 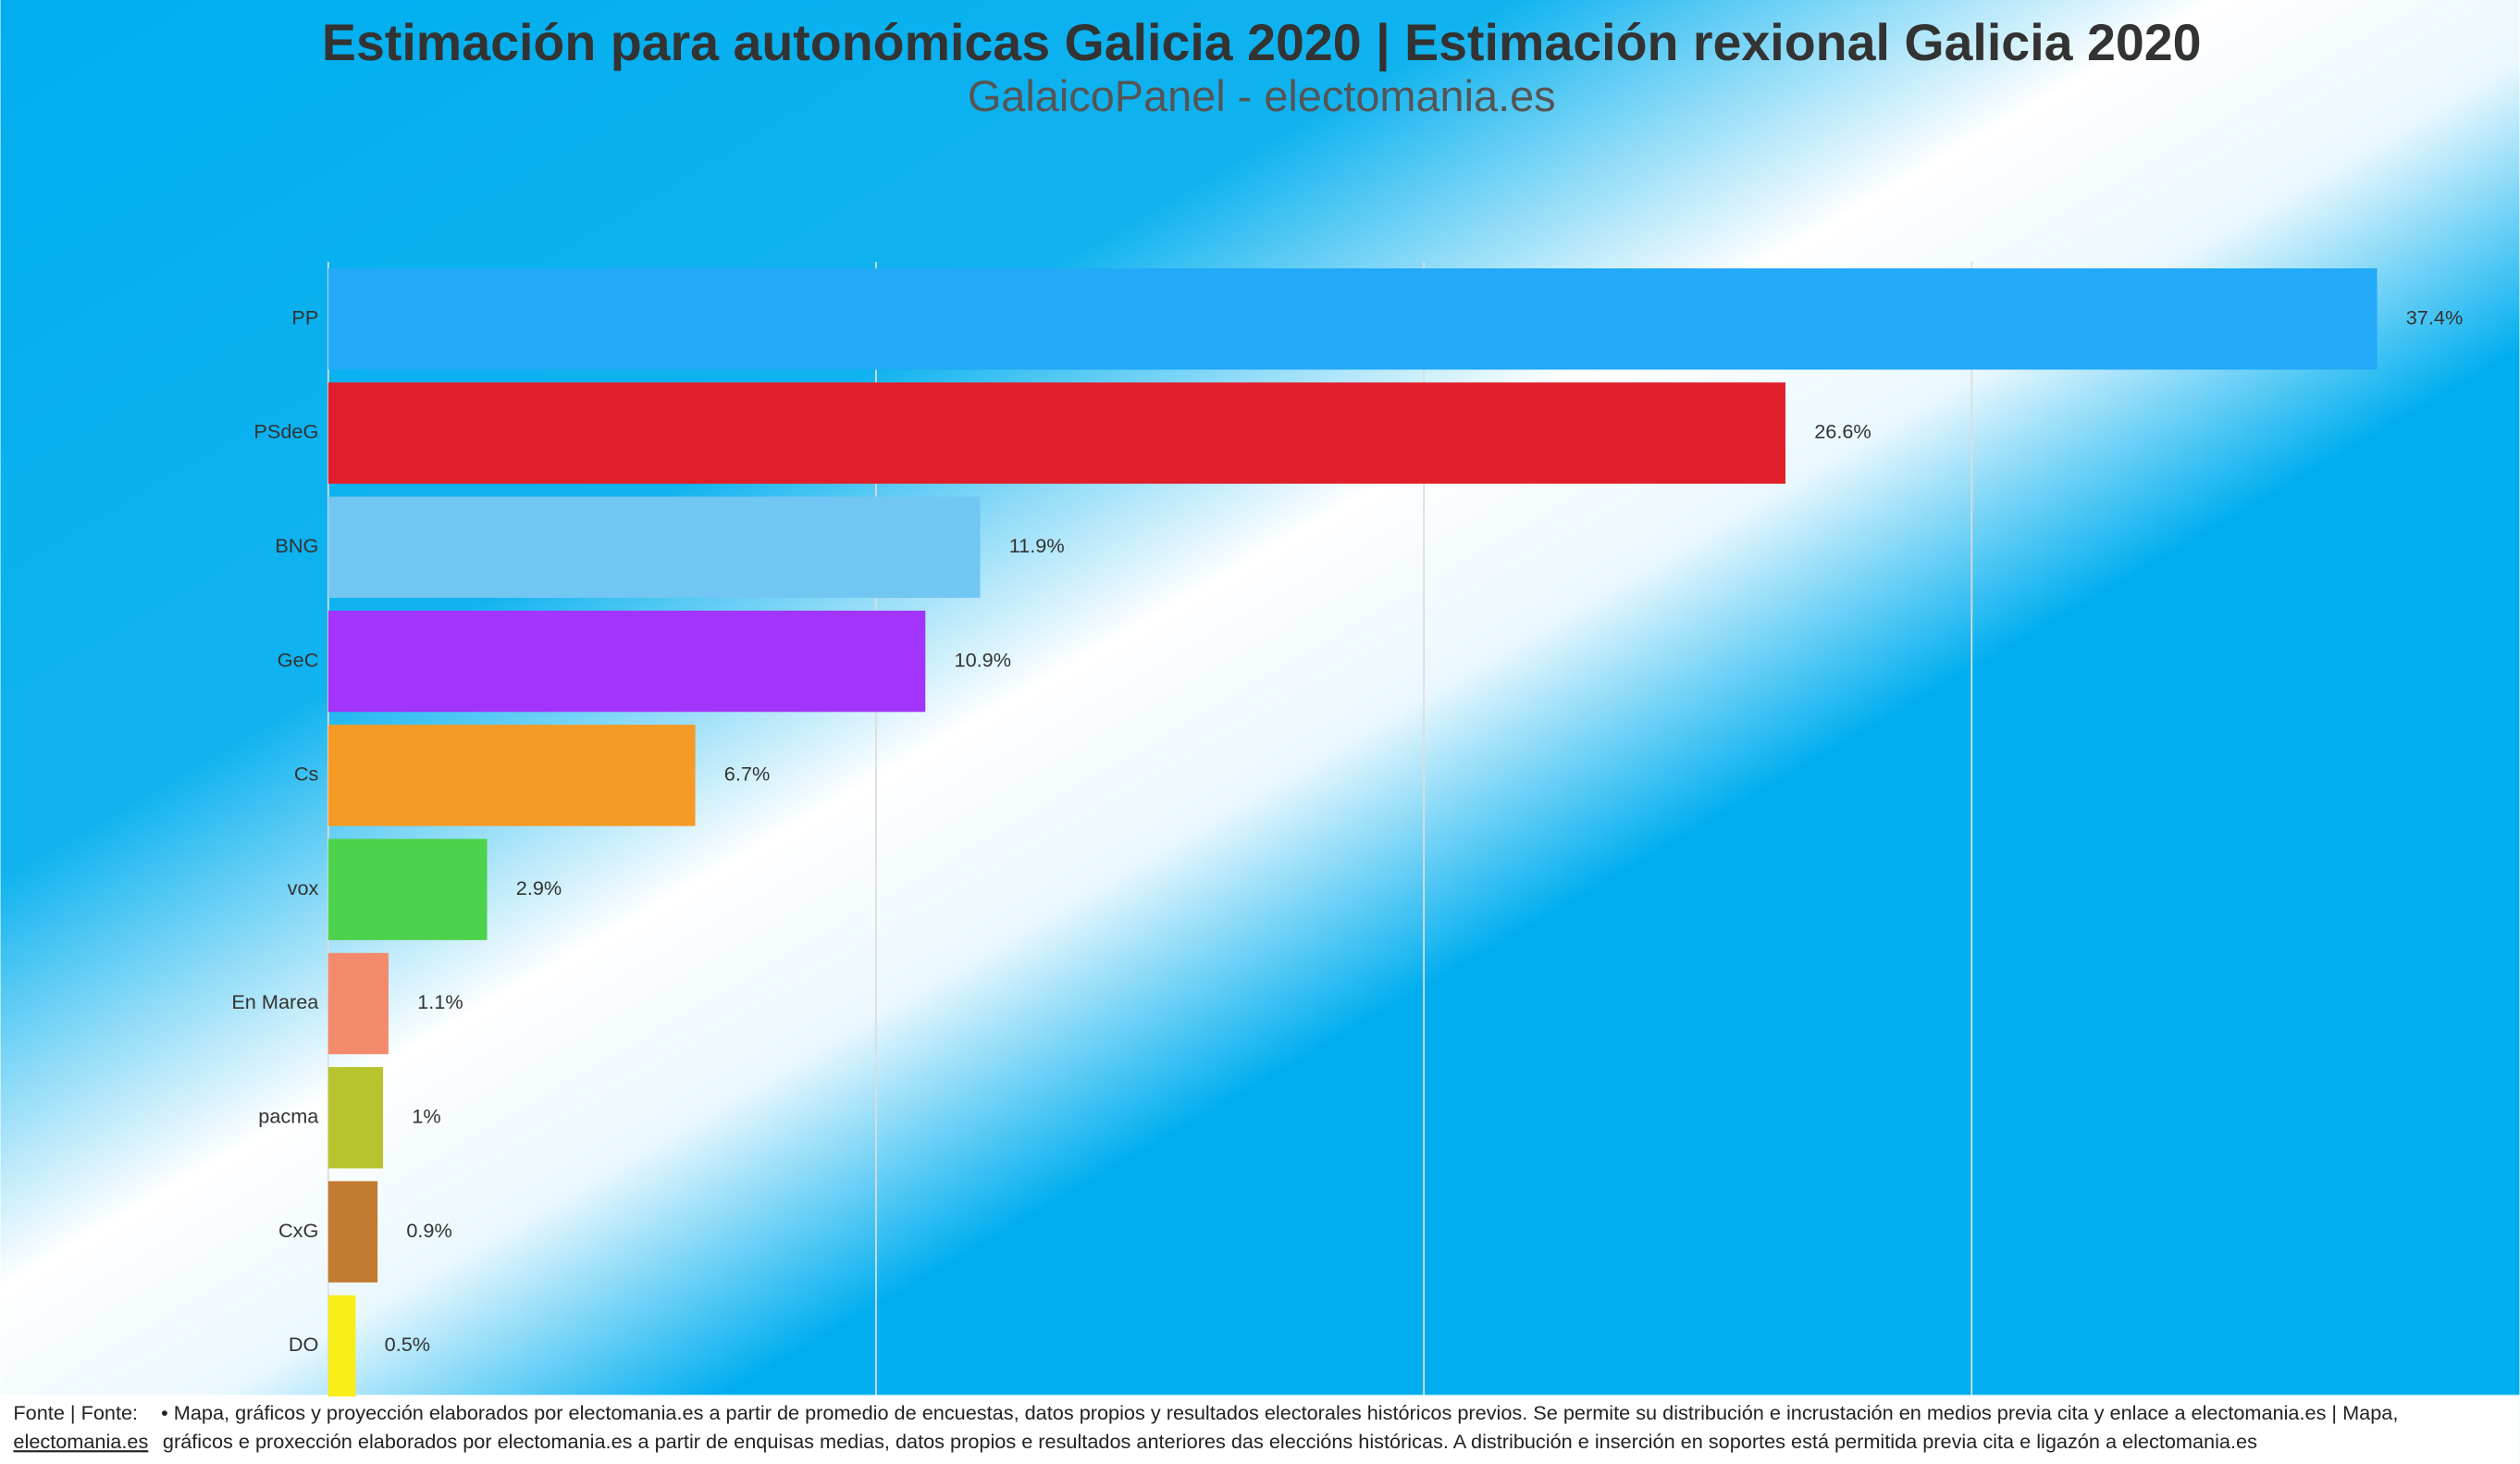 I want to click on value-label: 6.7%, so click(x=747, y=774).